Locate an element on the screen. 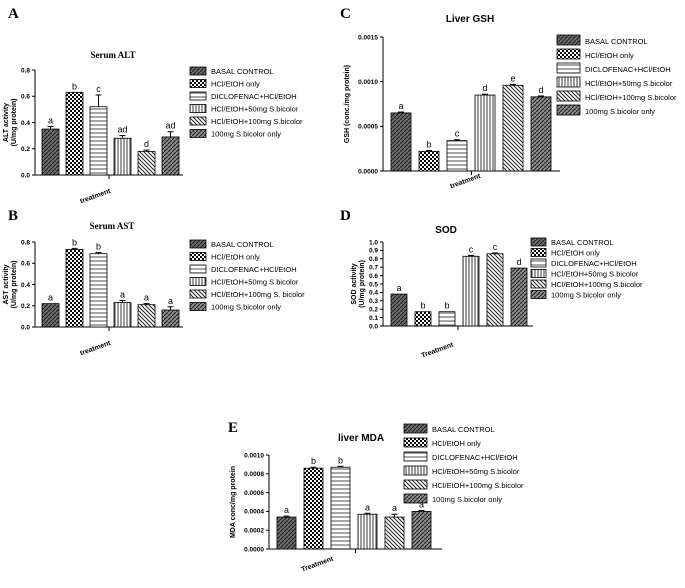 This screenshot has height=588, width=685. y-axis-label: GSH (conc./mg protein) is located at coordinates (347, 104).